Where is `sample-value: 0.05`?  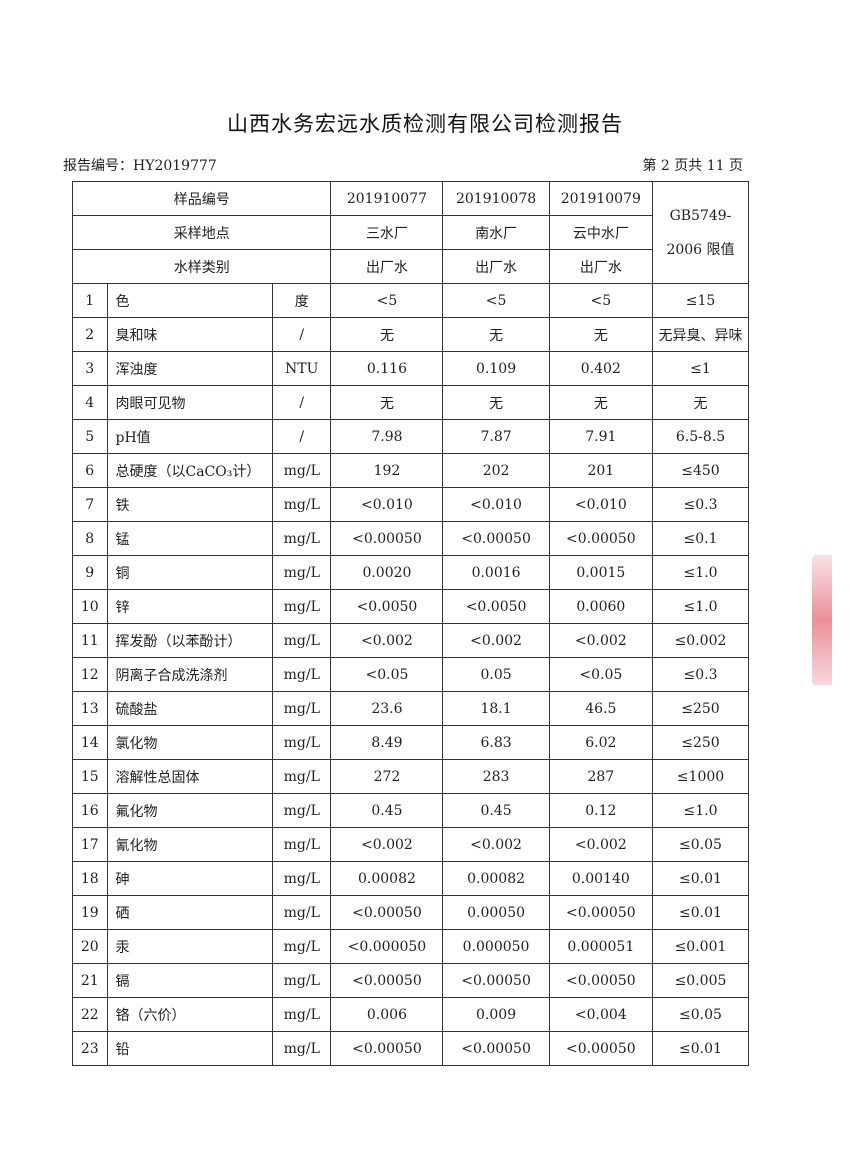 sample-value: 0.05 is located at coordinates (496, 674).